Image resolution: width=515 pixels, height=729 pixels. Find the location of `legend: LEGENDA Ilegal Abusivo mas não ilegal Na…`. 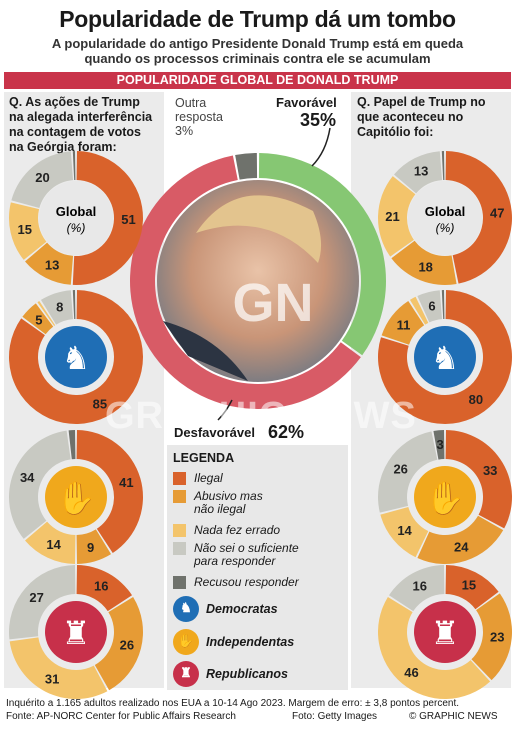

legend: LEGENDA Ilegal Abusivo mas não ilegal Na… is located at coordinates (257, 567).